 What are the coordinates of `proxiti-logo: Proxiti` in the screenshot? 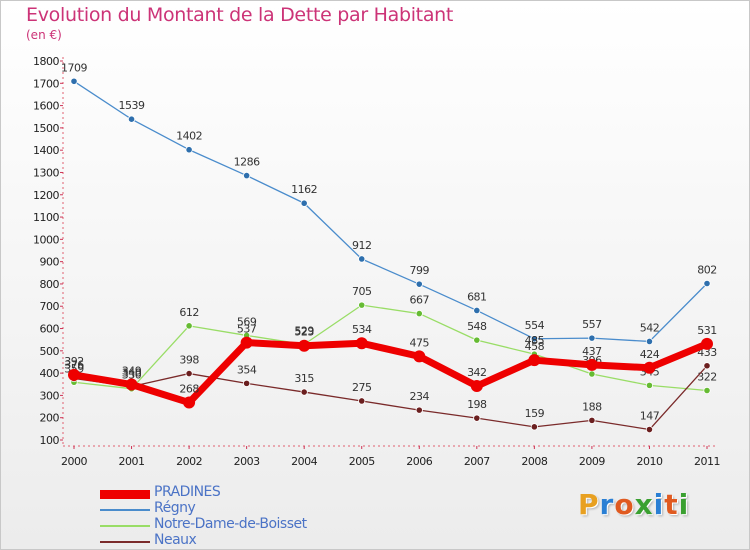 It's located at (634, 504).